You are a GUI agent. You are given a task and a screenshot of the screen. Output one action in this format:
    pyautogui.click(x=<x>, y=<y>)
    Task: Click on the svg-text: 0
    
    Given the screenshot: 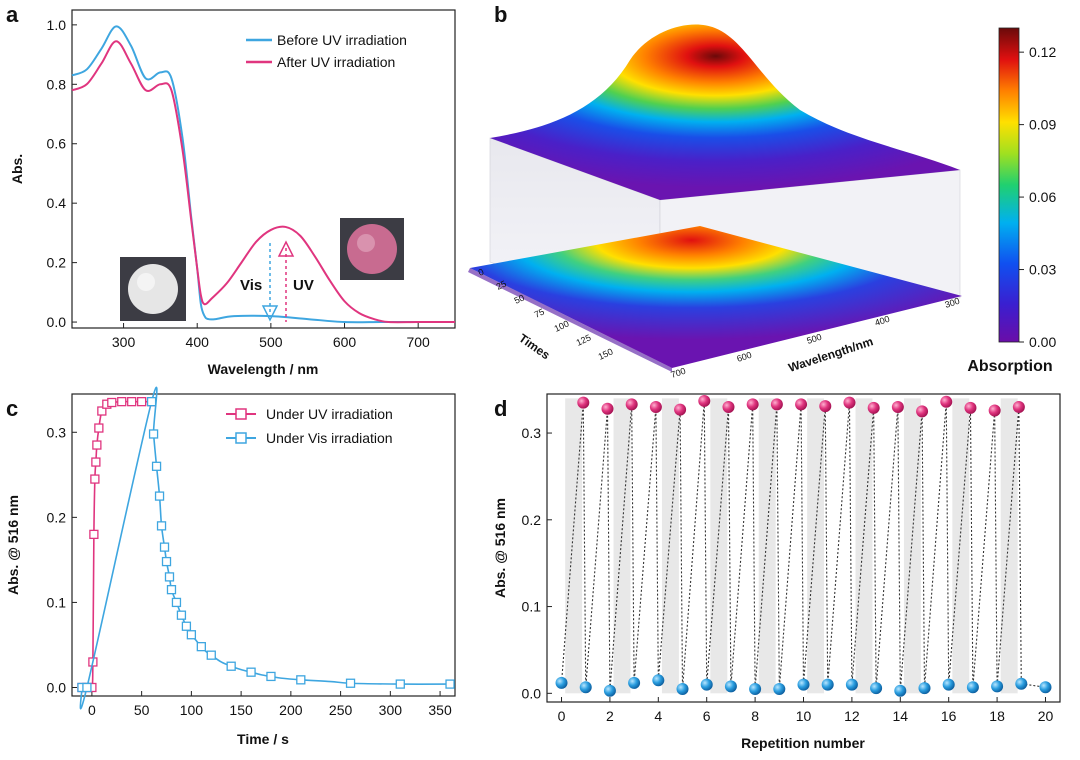 What is the action you would take?
    pyautogui.click(x=481, y=272)
    